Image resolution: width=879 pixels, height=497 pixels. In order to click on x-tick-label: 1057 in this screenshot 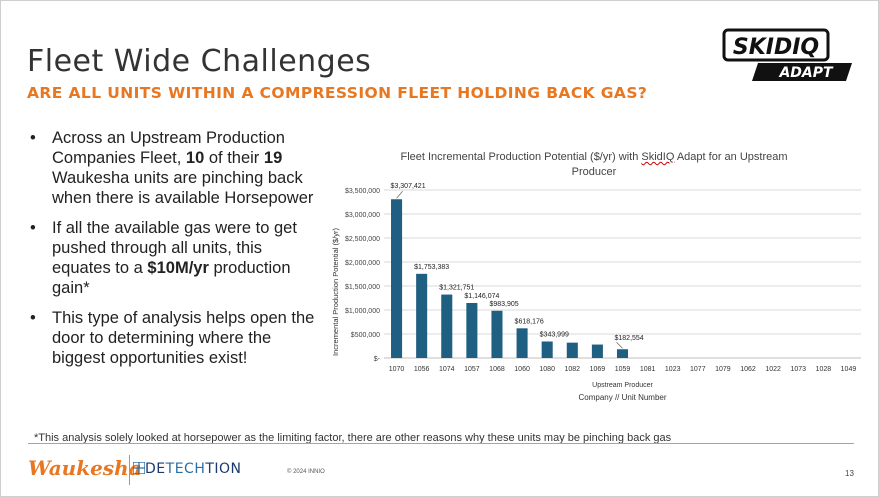, I will do `click(472, 369)`.